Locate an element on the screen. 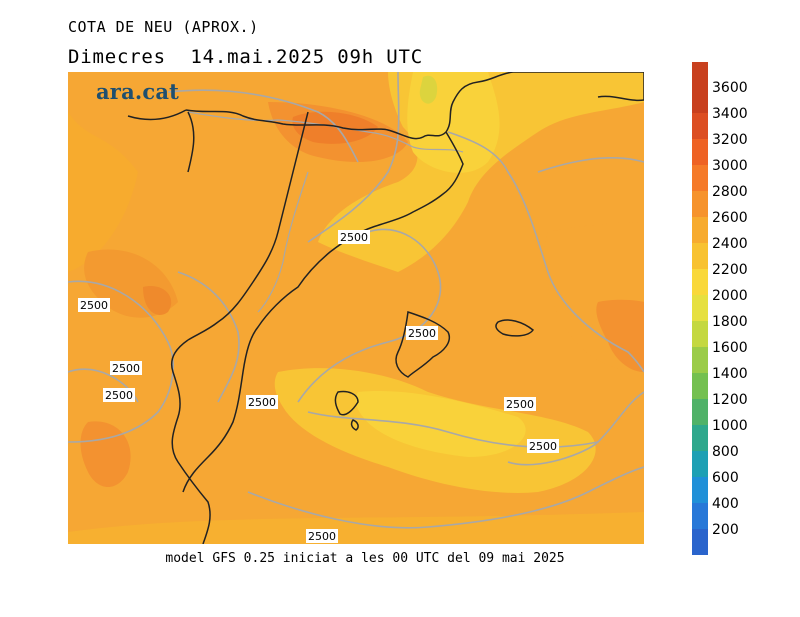 This screenshot has width=800, height=617. colorbar-label: 3600 is located at coordinates (730, 88).